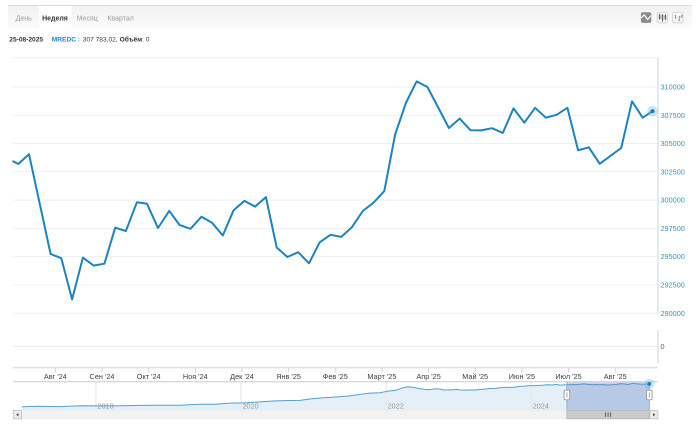 The width and height of the screenshot is (700, 435). I want to click on svg-text: 310000, so click(673, 87).